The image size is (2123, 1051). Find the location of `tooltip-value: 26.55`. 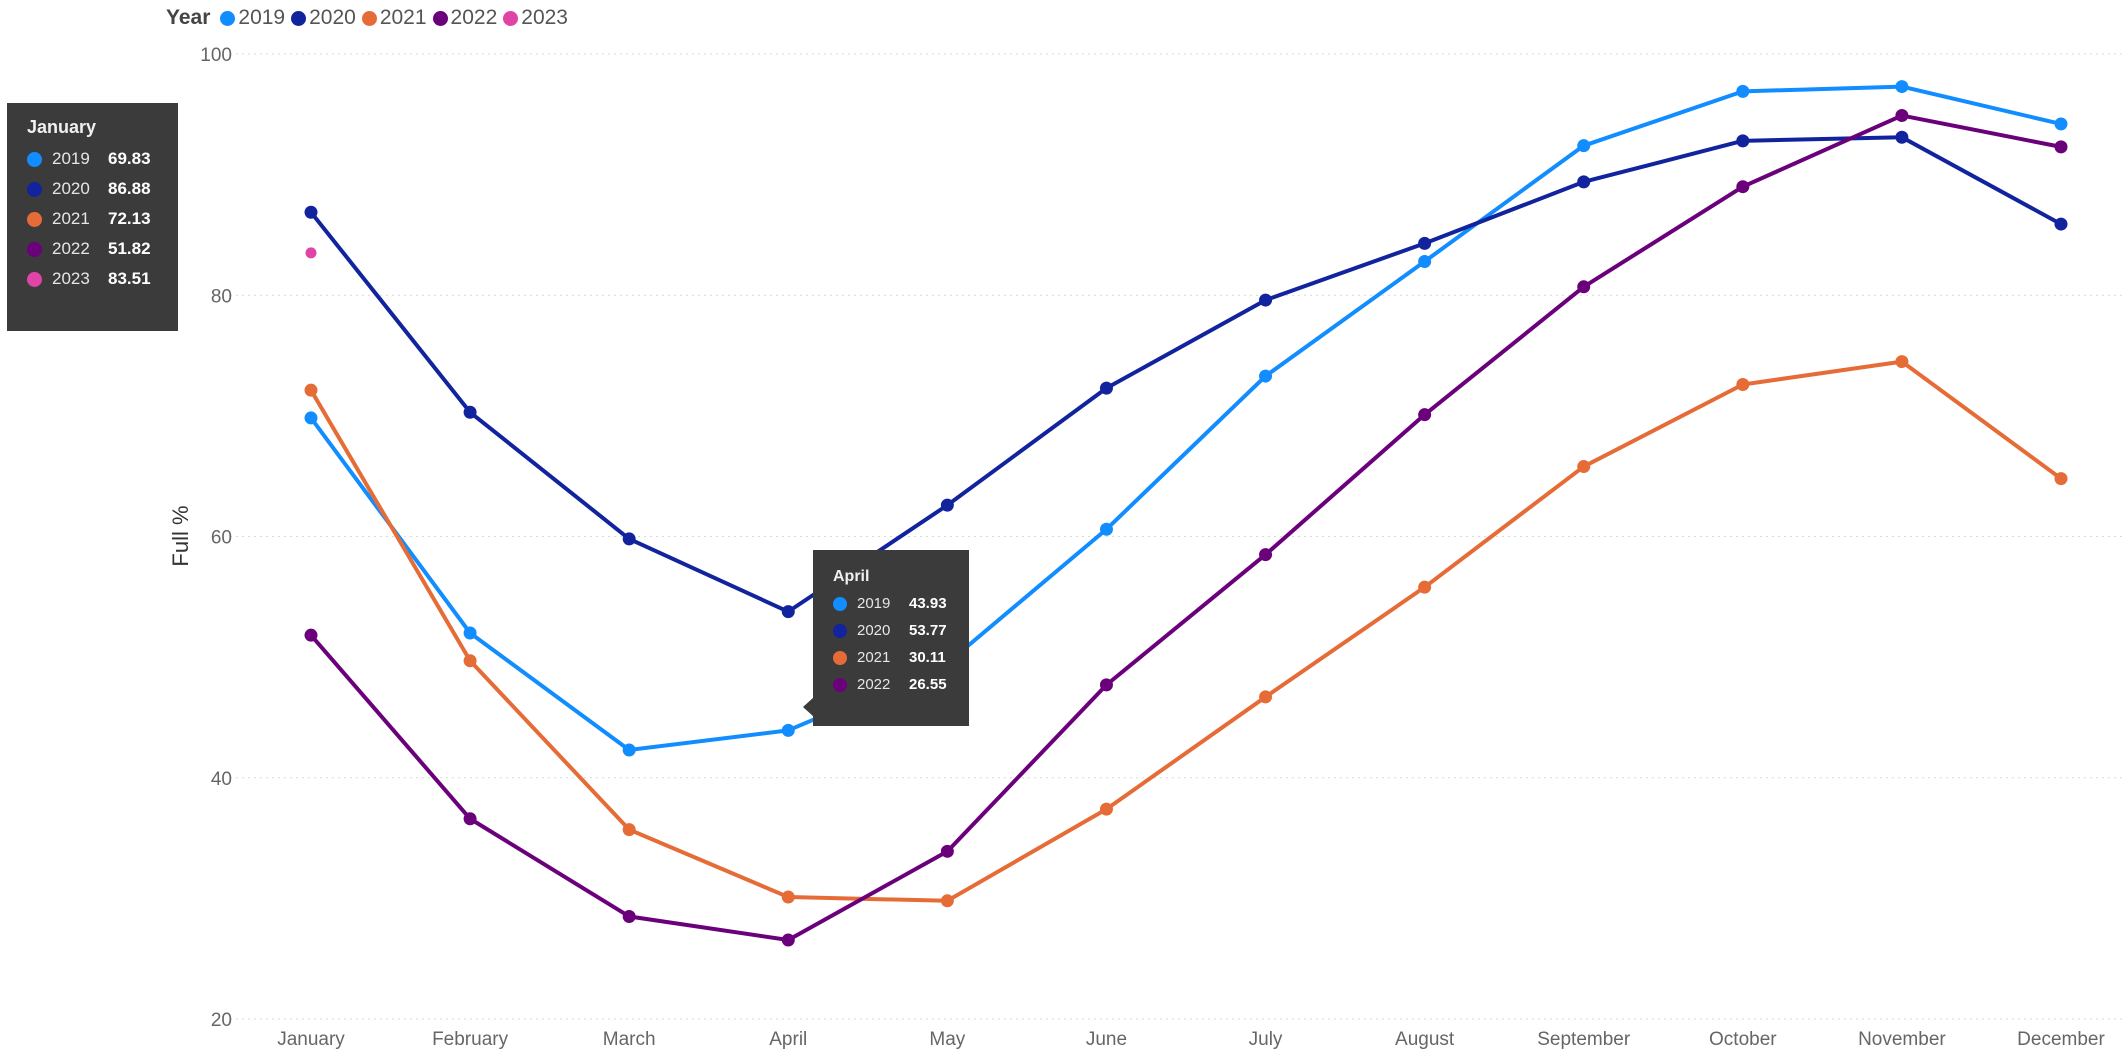

tooltip-value: 26.55 is located at coordinates (928, 684).